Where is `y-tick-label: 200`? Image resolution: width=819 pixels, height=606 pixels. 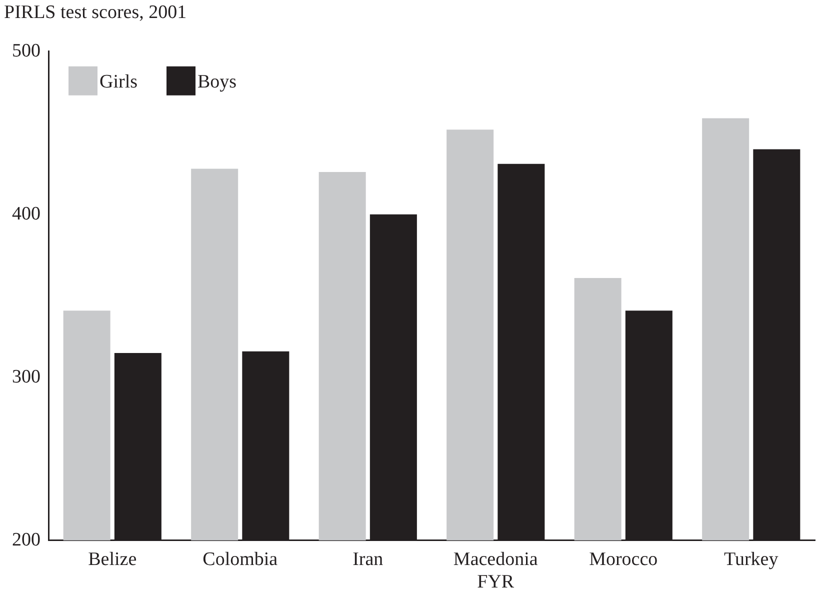 y-tick-label: 200 is located at coordinates (26, 539).